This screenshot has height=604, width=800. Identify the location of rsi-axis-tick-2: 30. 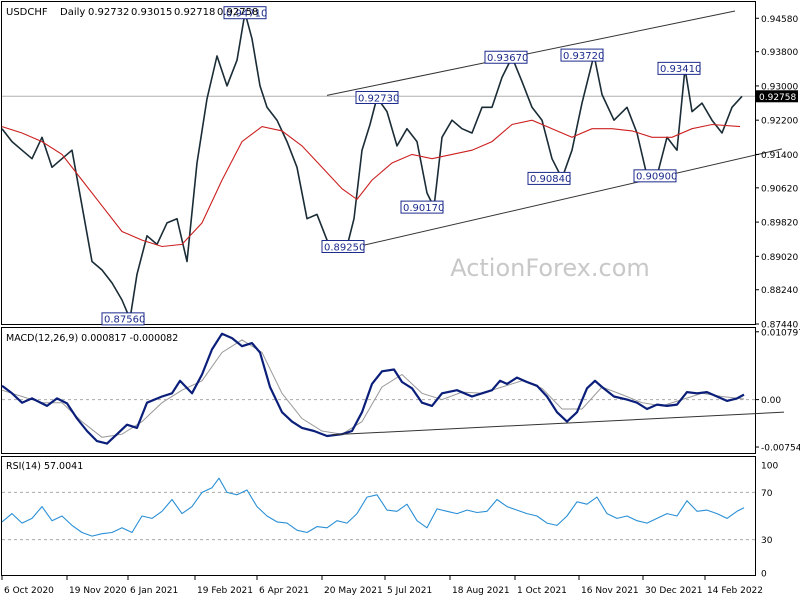
(767, 541).